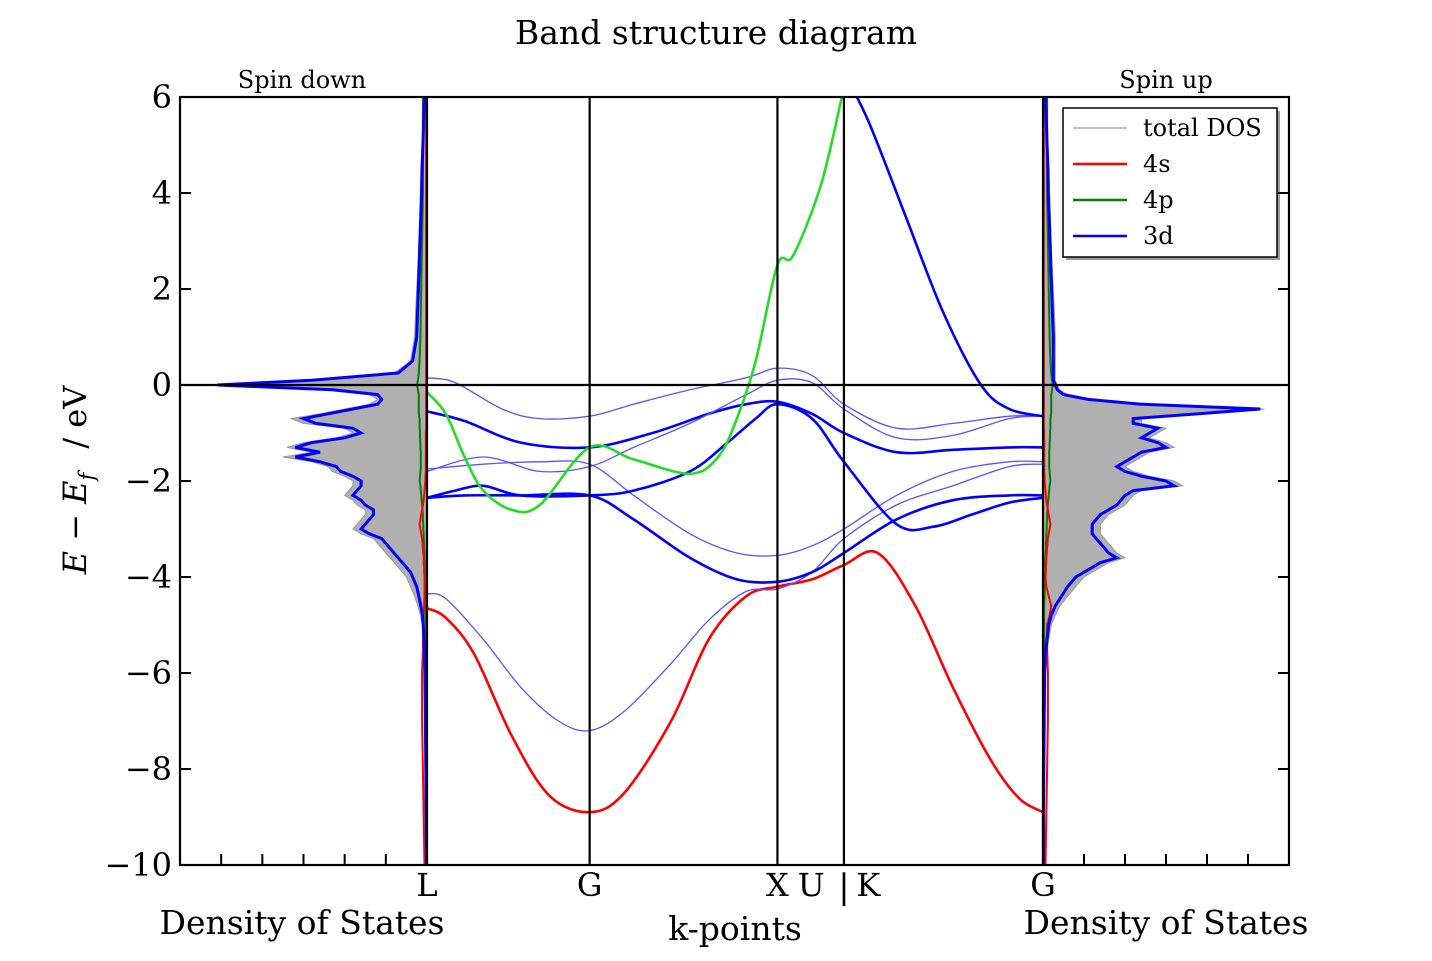 The width and height of the screenshot is (1432, 961). What do you see at coordinates (75, 417) in the screenshot?
I see `y-axis-label-unit: / eV` at bounding box center [75, 417].